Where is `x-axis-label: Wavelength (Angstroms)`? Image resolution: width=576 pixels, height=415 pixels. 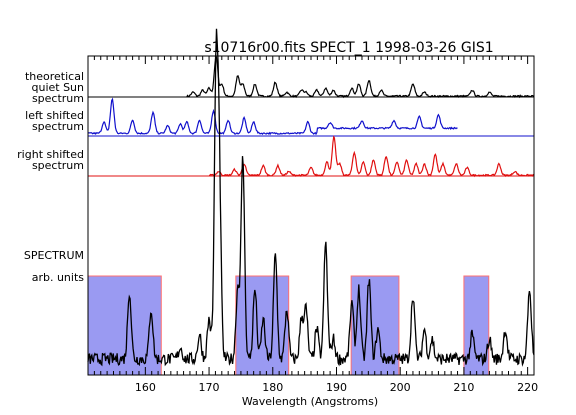 x-axis-label: Wavelength (Angstroms) is located at coordinates (310, 401).